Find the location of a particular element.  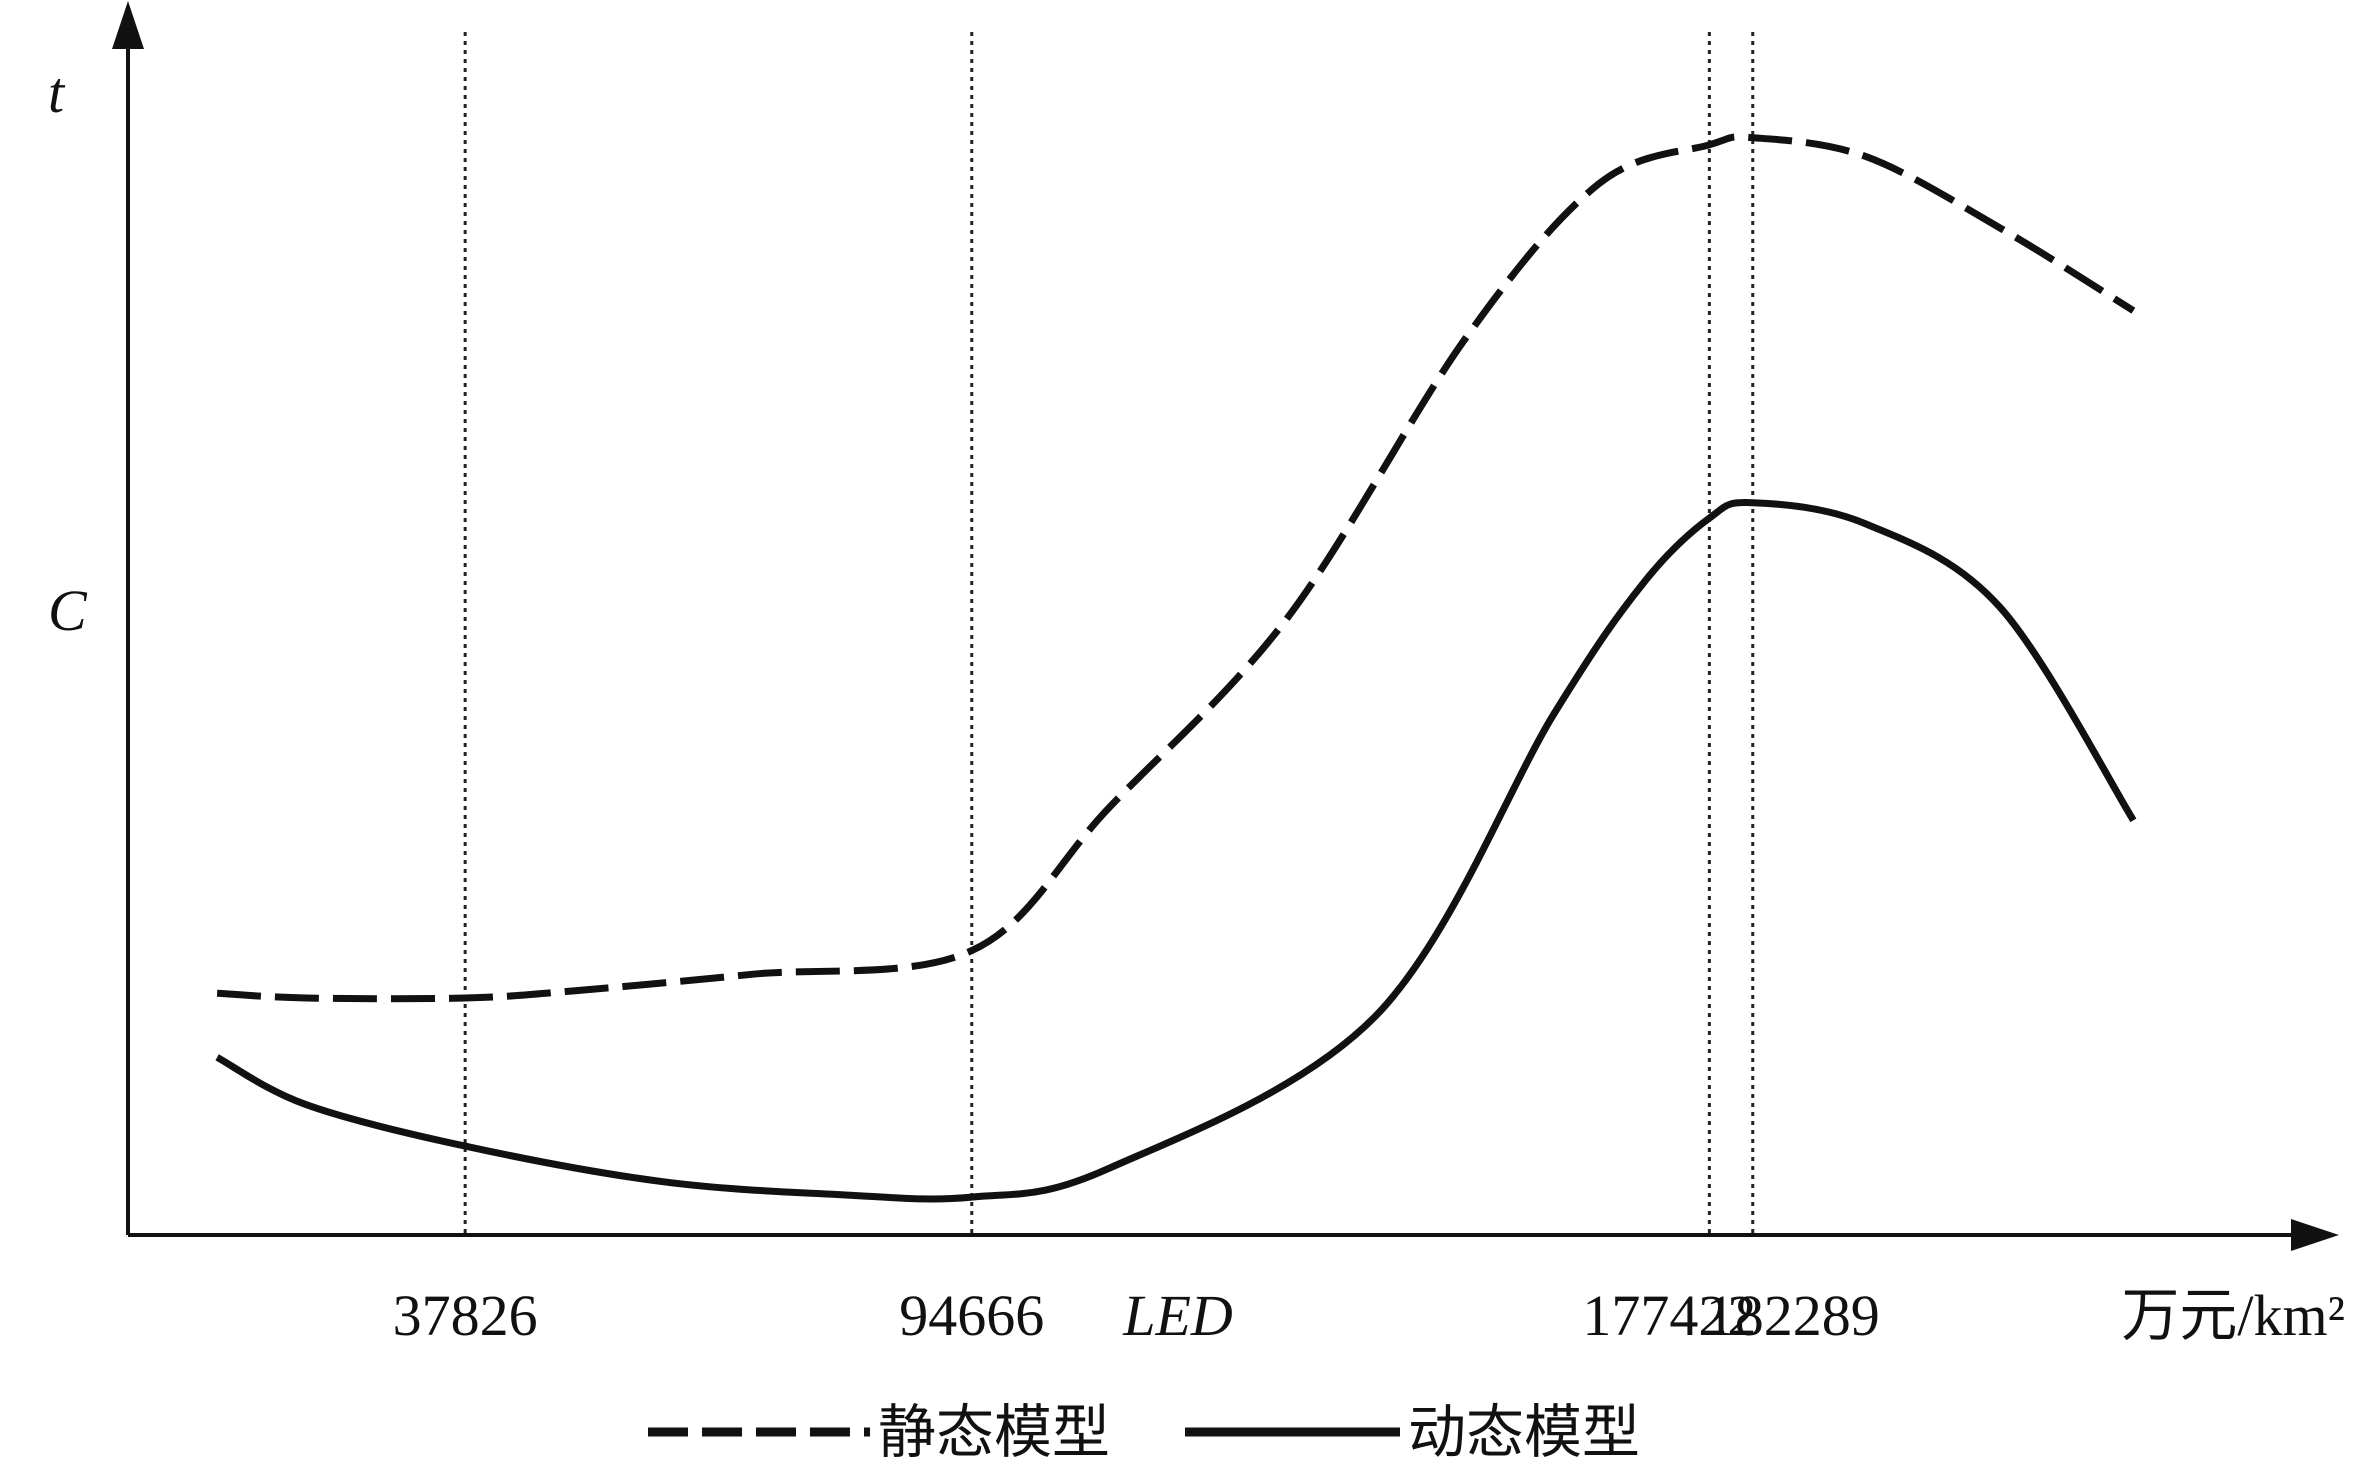

legend-label-static: 静态模型 is located at coordinates (994, 1432).